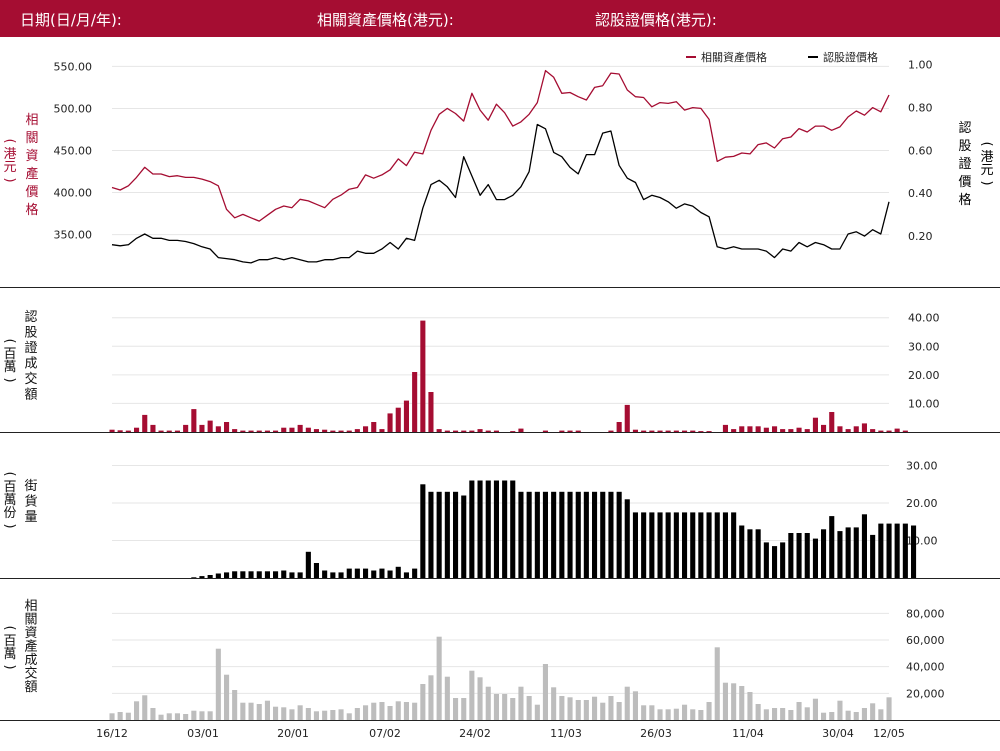  Describe the element at coordinates (920, 107) in the screenshot. I see `right-axis-tick-label: 0.80` at that location.